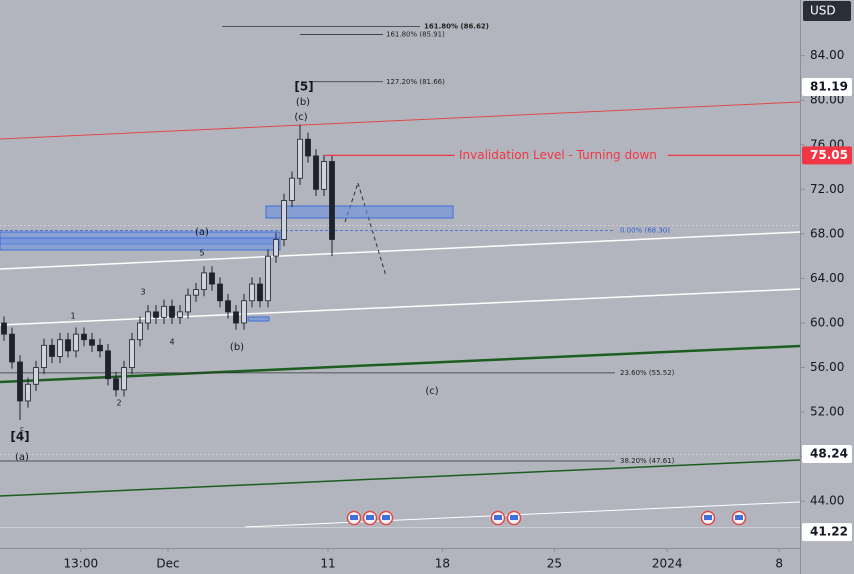 The height and width of the screenshot is (574, 854). Describe the element at coordinates (827, 501) in the screenshot. I see `y-tick-label: 44.00` at that location.